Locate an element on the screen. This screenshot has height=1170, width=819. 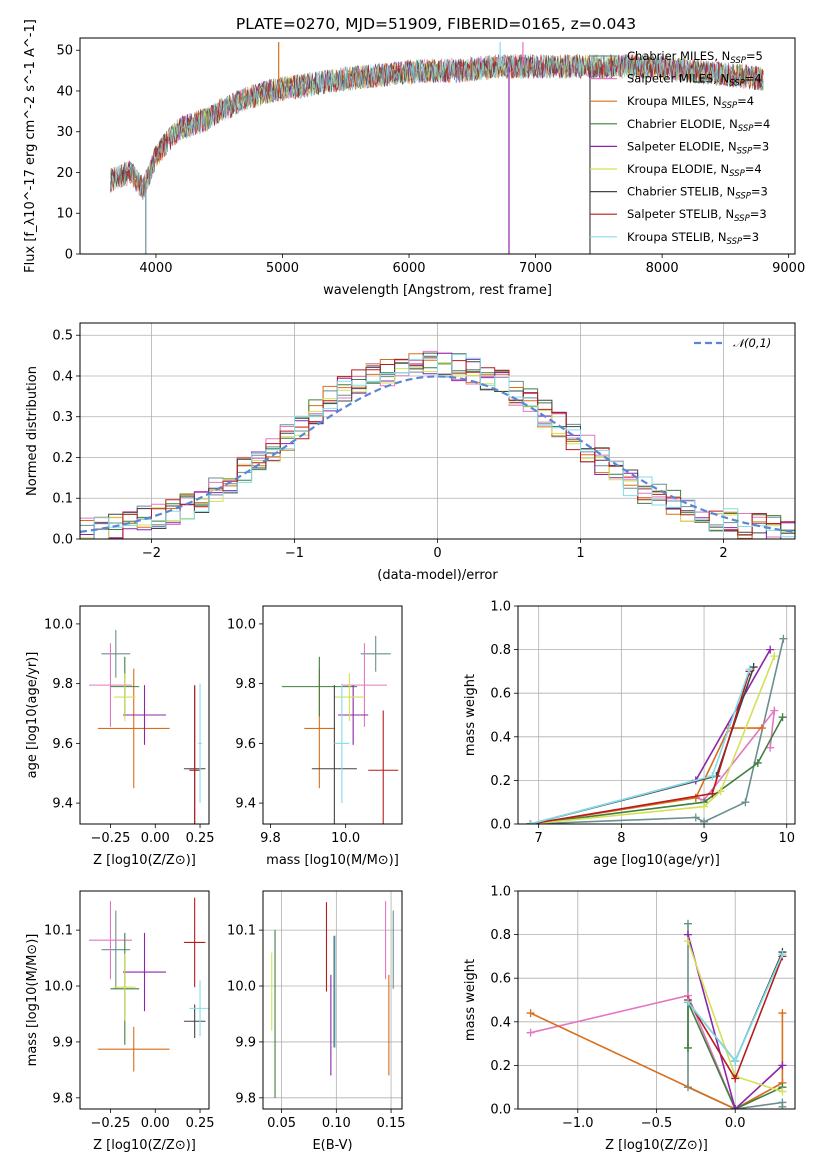
x-tick-label: 6000 is located at coordinates (408, 268).